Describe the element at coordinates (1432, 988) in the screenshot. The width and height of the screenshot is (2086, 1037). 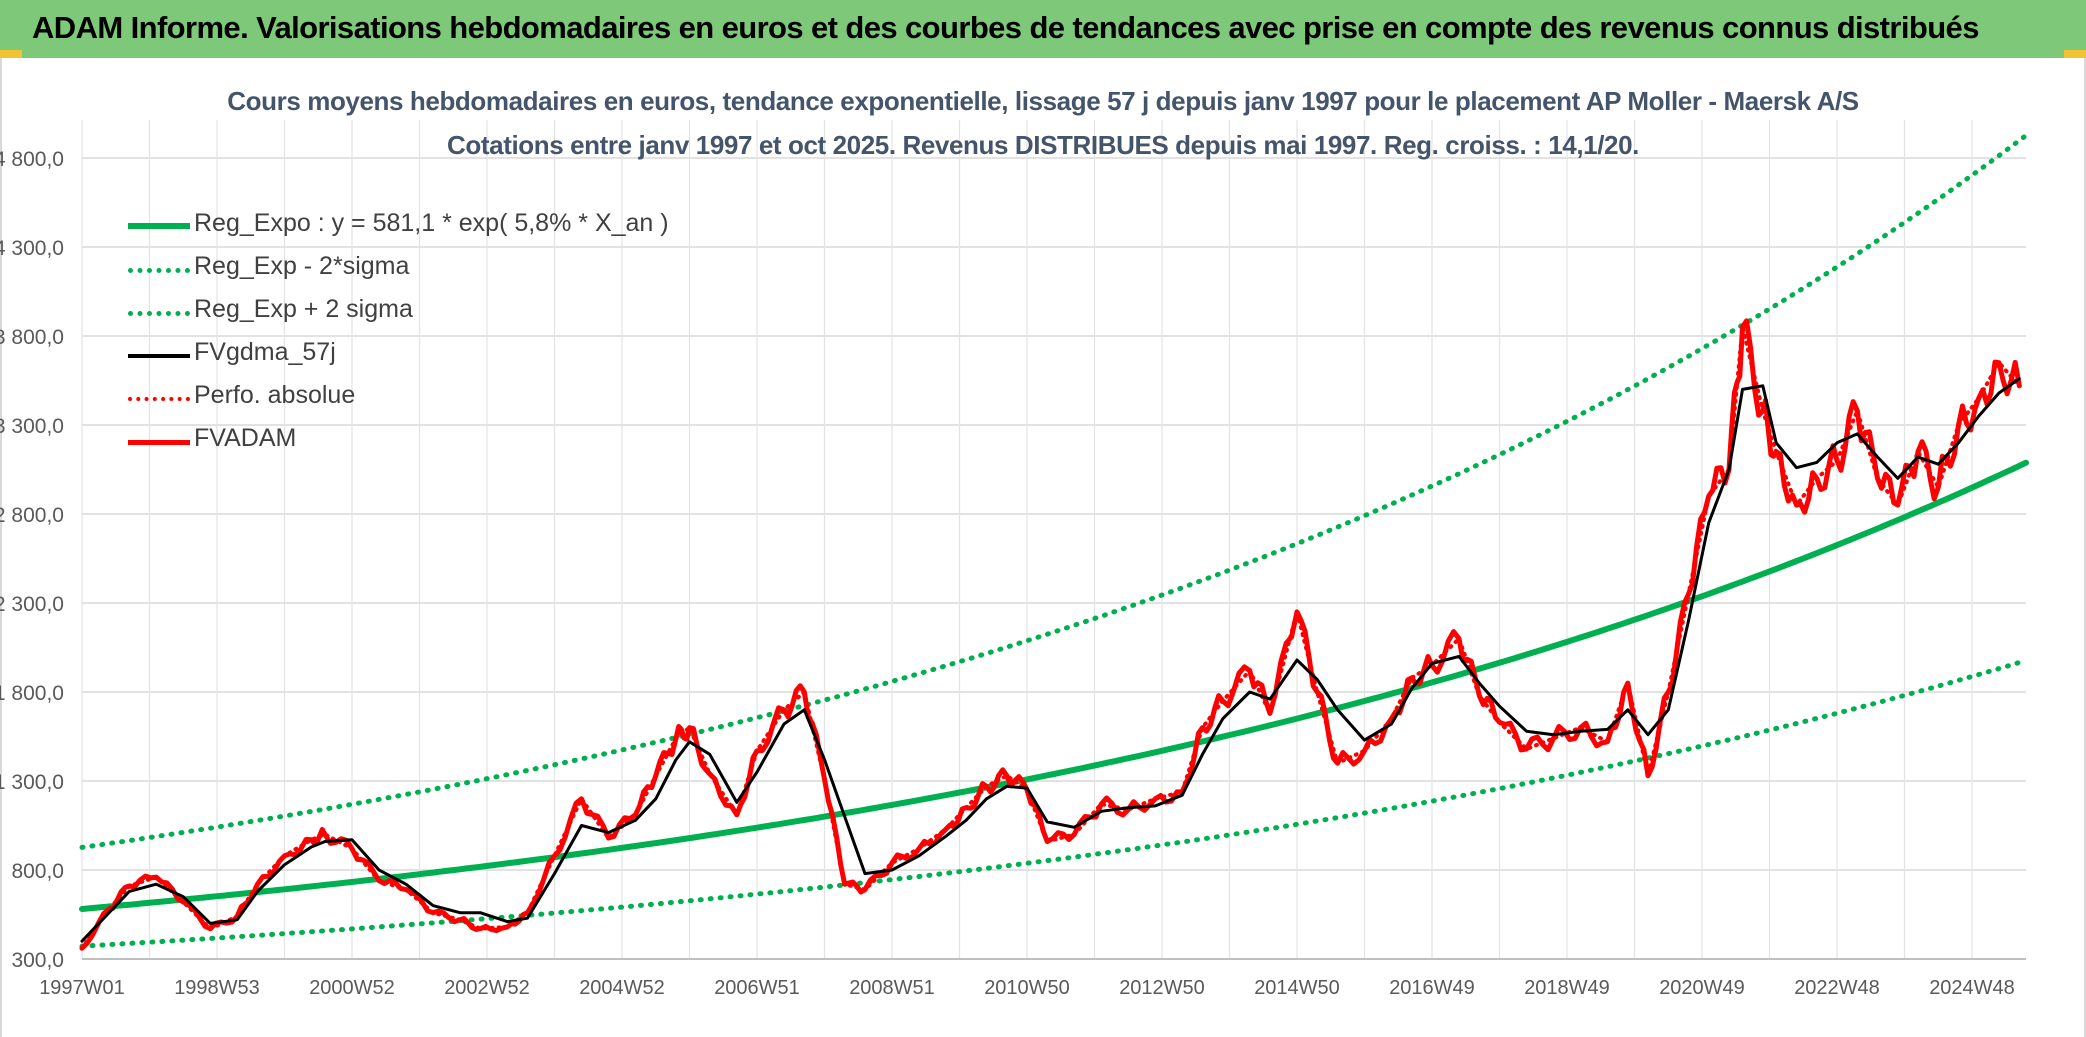
I see `x-tick-label: 2016W49` at that location.